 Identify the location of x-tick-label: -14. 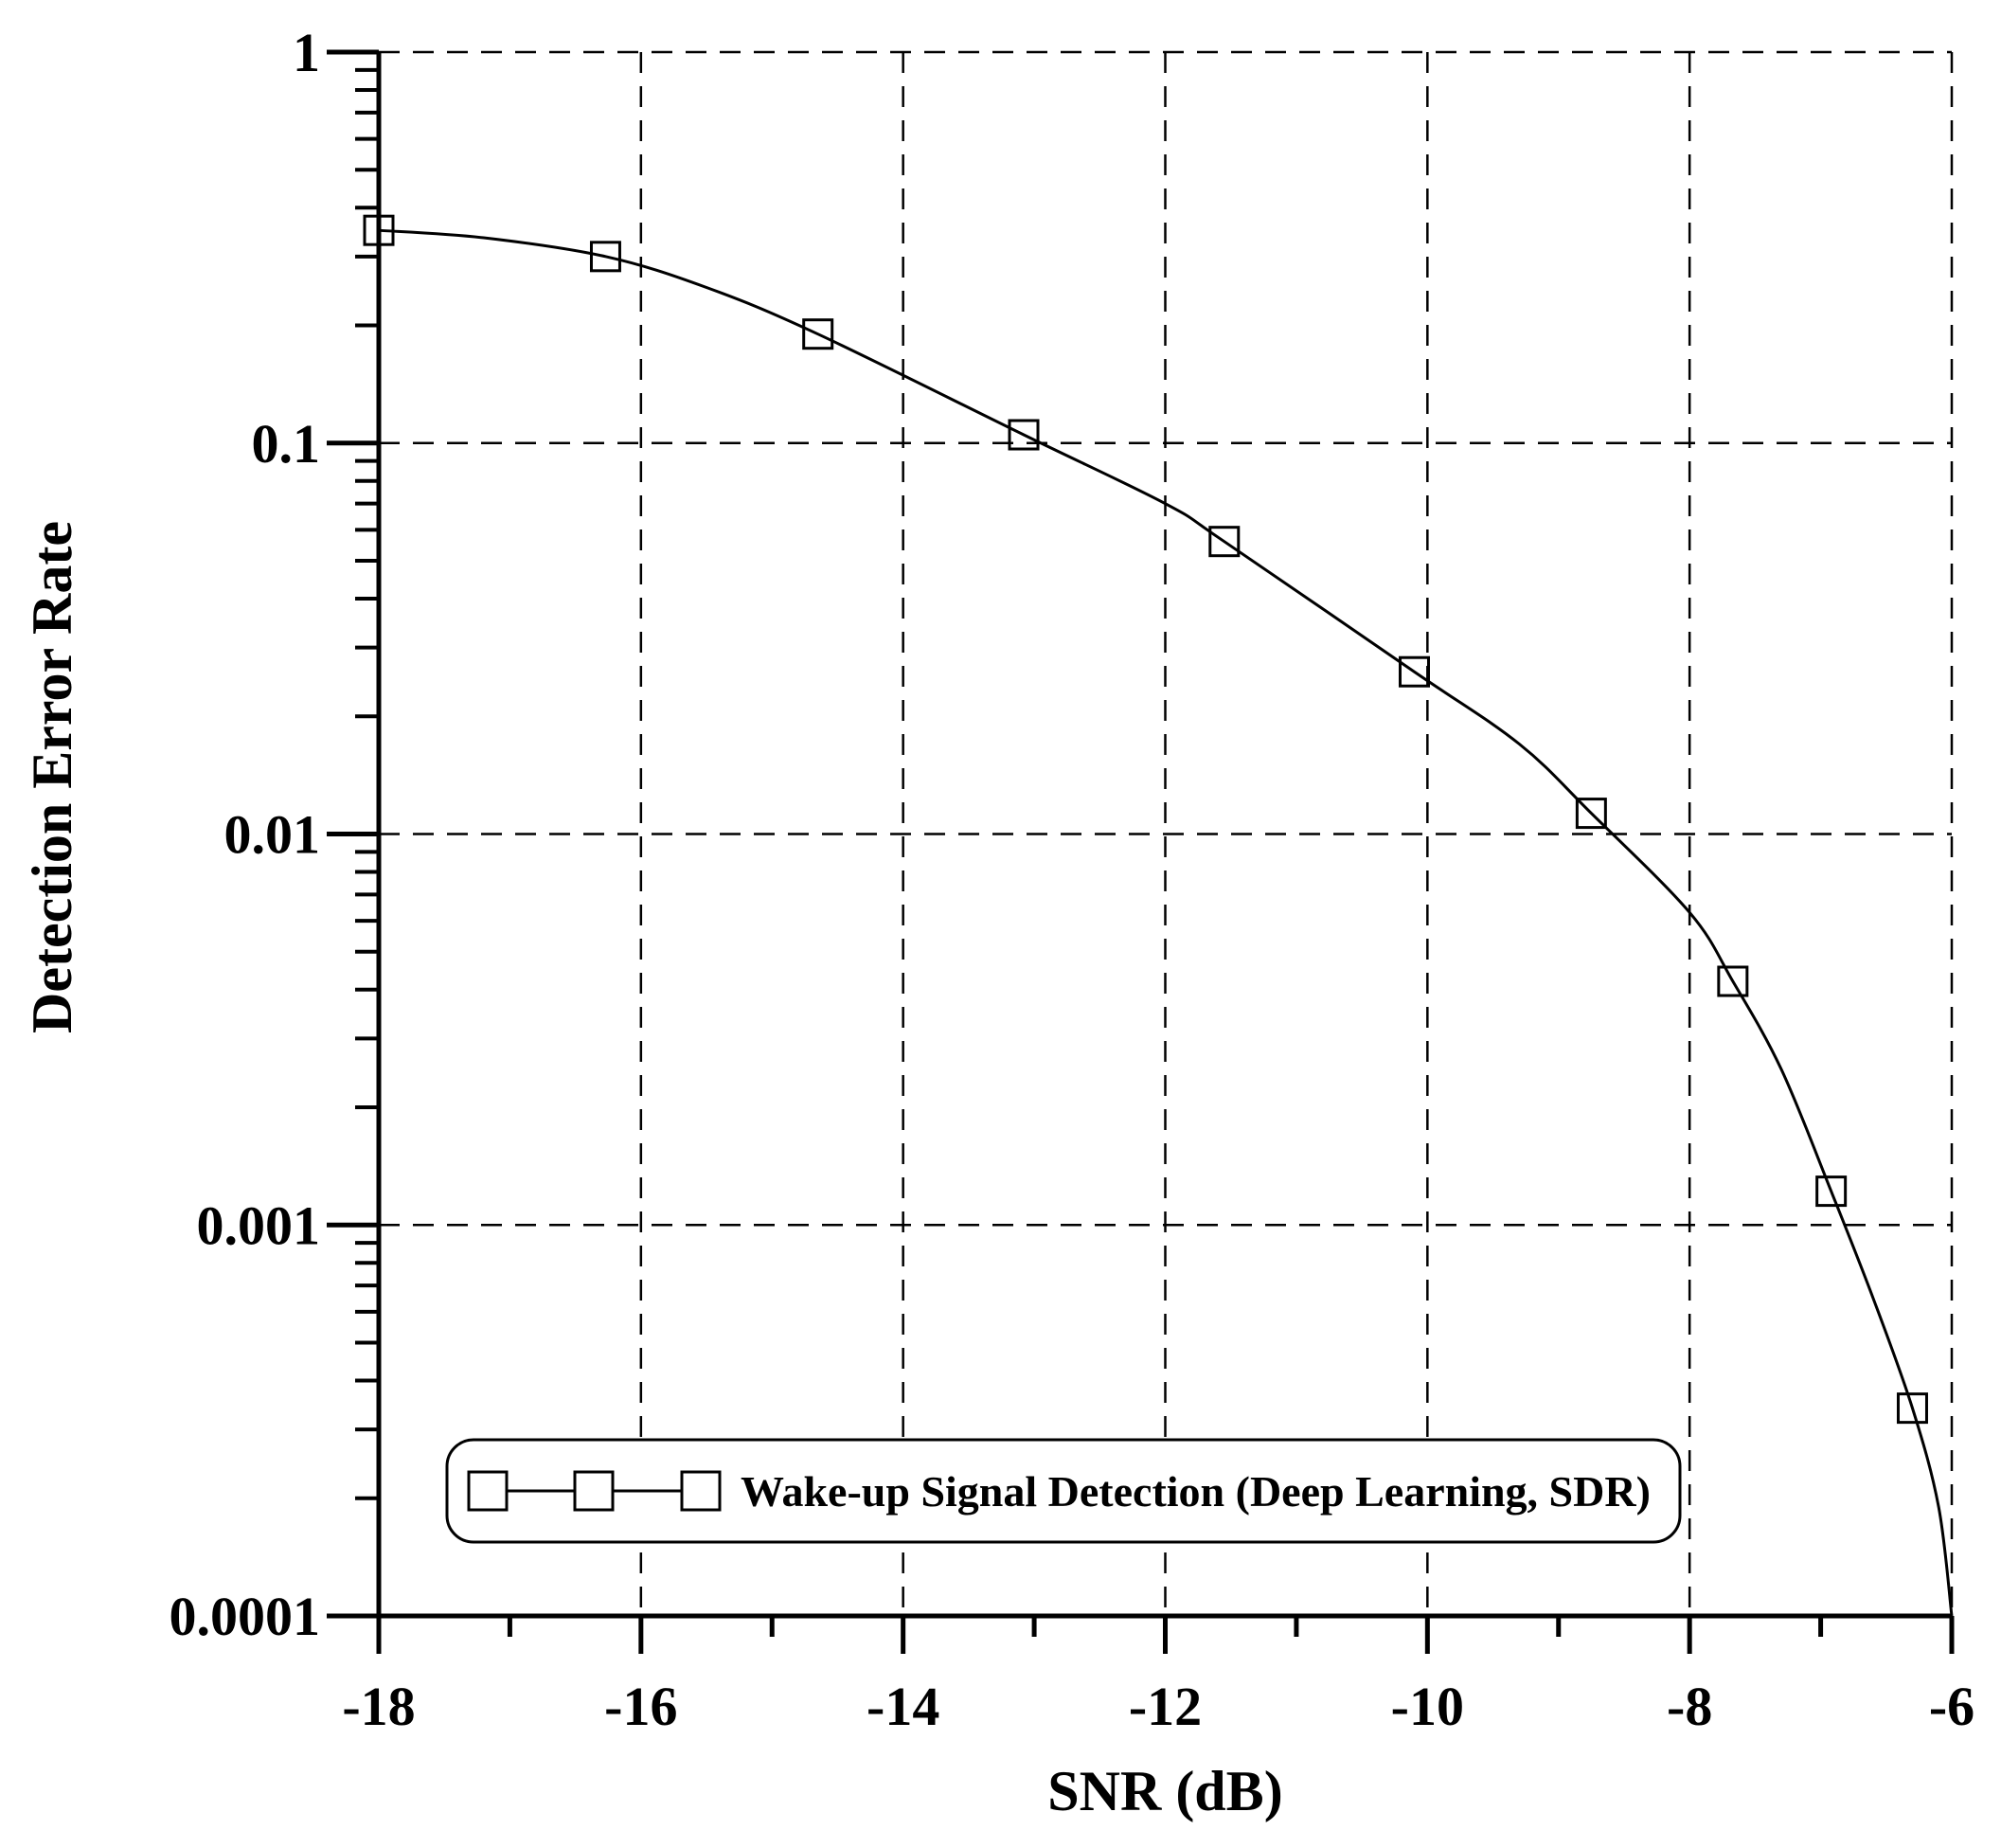
(903, 1706).